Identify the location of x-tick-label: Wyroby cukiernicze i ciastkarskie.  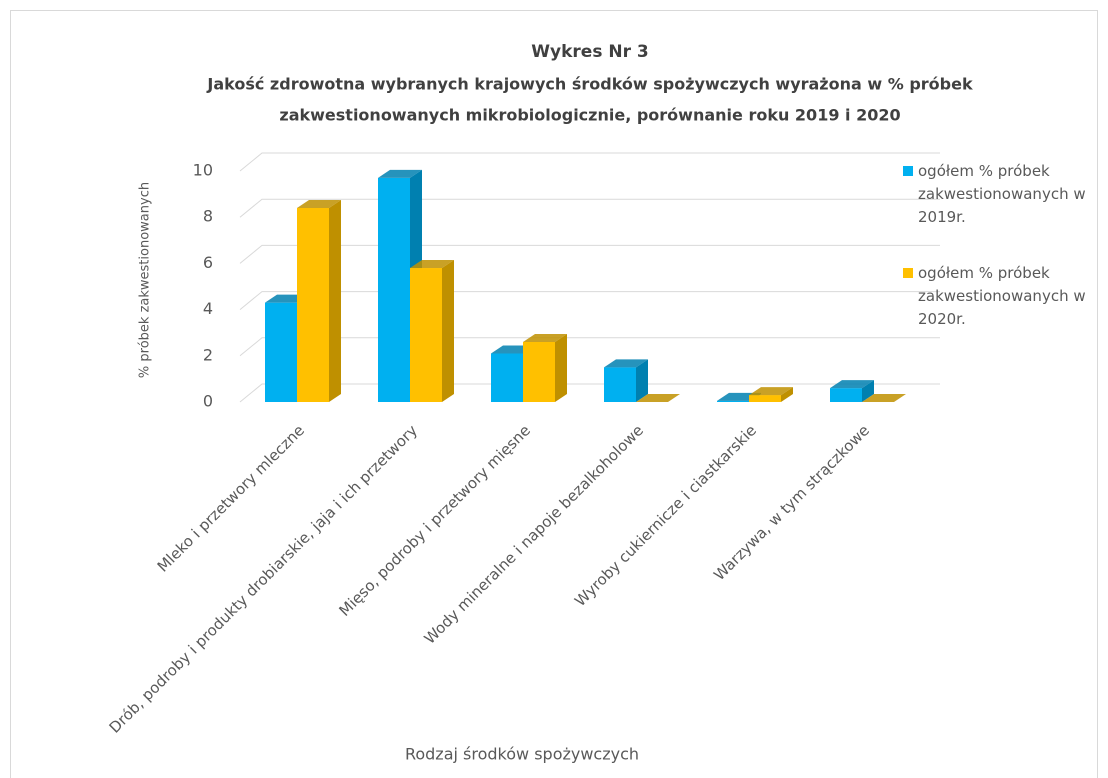
(665, 515).